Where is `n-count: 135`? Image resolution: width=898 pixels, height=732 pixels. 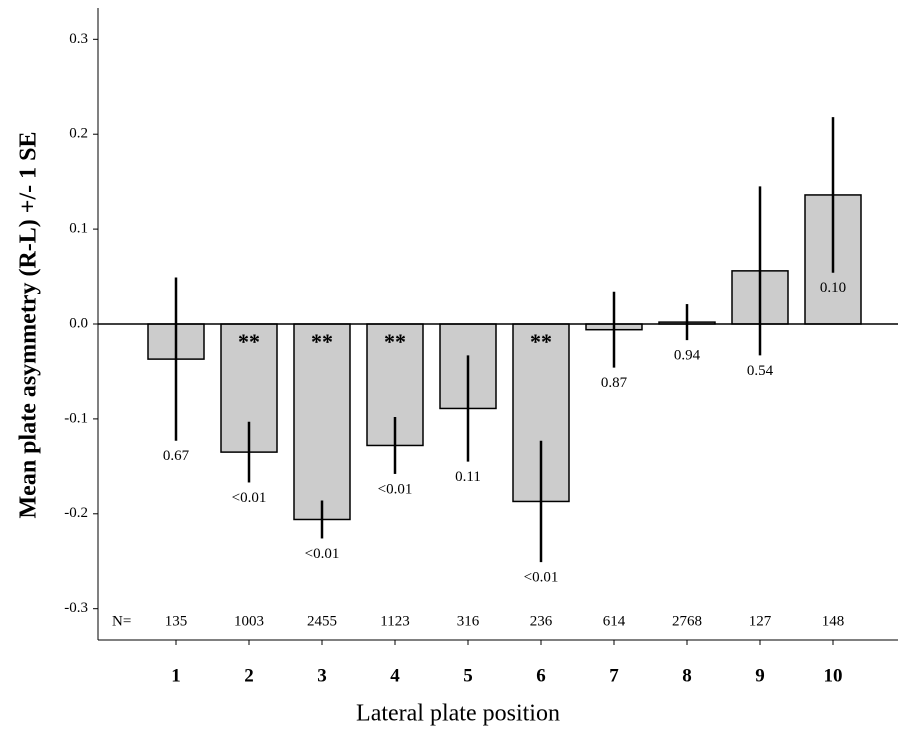 n-count: 135 is located at coordinates (176, 621).